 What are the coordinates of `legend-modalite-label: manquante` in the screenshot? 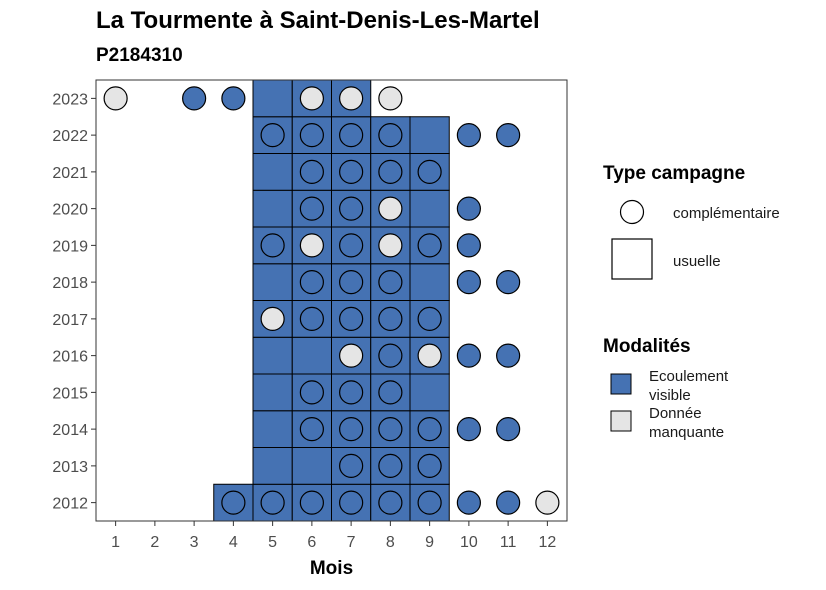 It's located at (686, 432).